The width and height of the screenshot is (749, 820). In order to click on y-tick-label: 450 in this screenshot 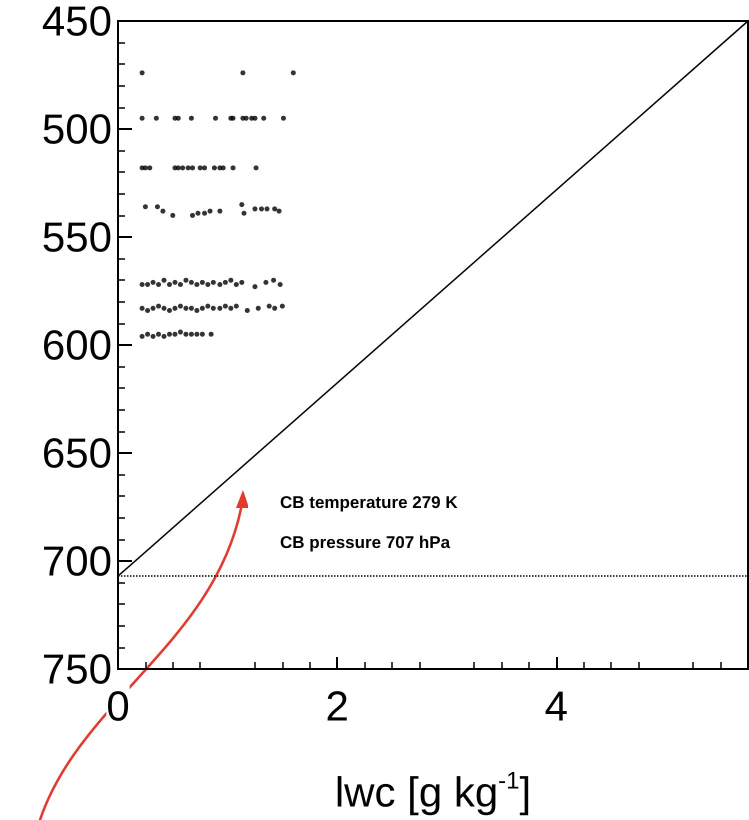, I will do `click(77, 22)`.